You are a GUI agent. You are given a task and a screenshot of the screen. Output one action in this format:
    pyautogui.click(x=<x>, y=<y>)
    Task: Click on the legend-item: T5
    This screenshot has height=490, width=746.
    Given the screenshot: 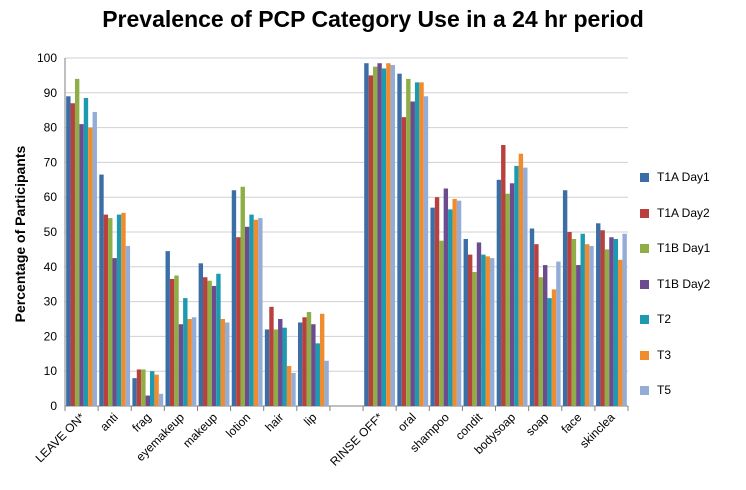 What is the action you would take?
    pyautogui.click(x=655, y=391)
    